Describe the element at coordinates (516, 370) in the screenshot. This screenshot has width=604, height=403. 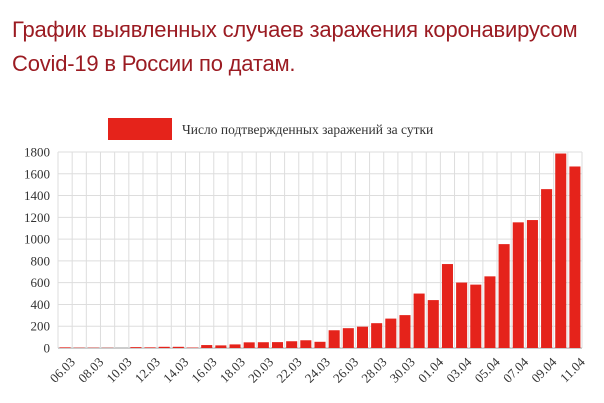
I see `x-tick-label: 07.04` at that location.